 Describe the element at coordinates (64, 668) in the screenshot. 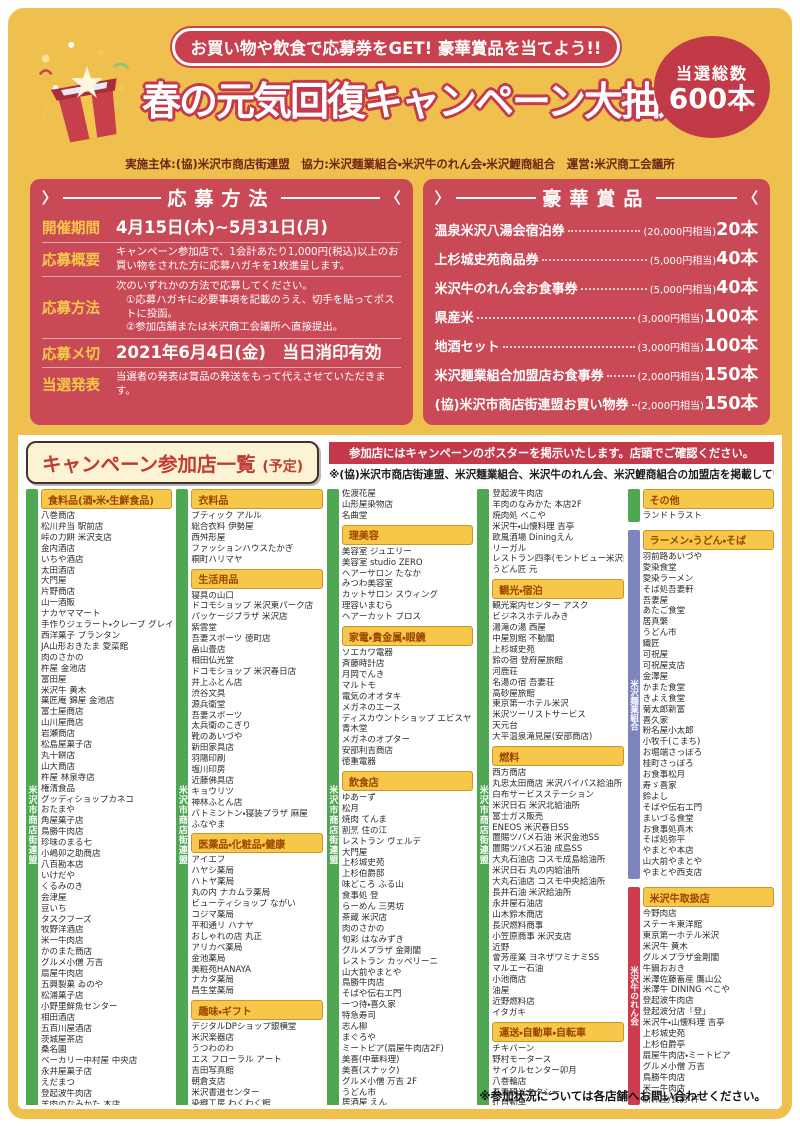

I see `store-item: 杵屋 金池店` at that location.